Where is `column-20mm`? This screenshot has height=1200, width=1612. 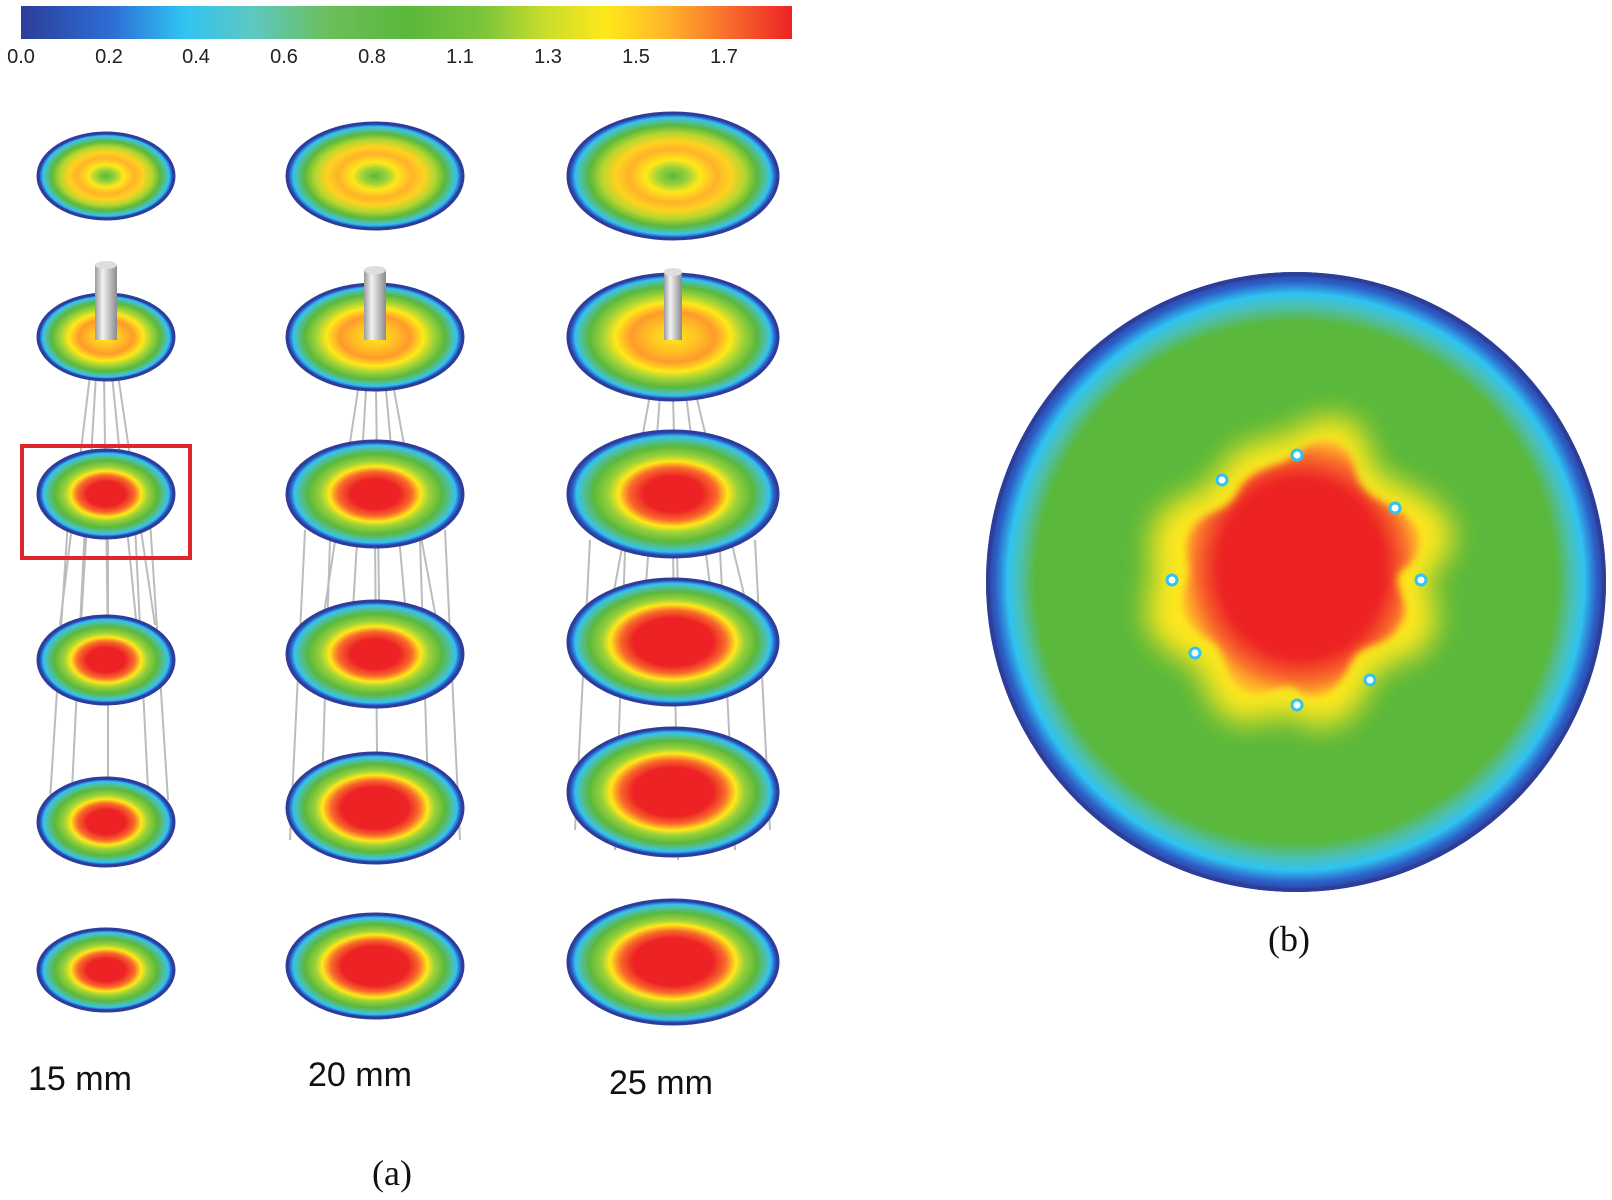 column-20mm is located at coordinates (375, 570).